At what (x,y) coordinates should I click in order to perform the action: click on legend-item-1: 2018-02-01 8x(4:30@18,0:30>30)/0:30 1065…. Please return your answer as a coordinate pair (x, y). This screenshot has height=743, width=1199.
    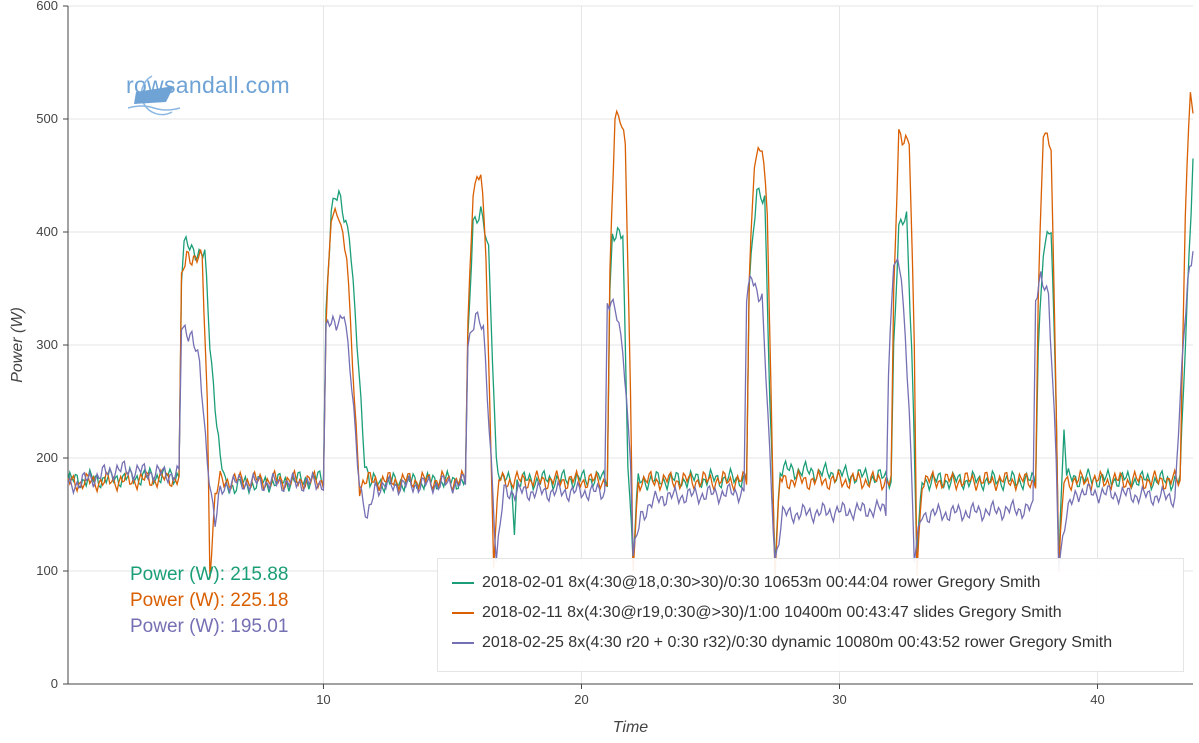
    Looking at the image, I should click on (746, 583).